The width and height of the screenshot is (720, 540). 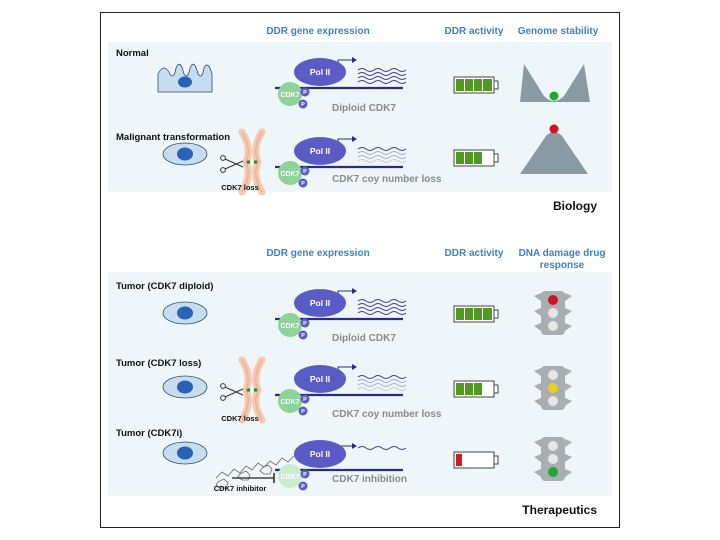 I want to click on row-label-tumor-diploid: Tumor (CDK7 diploid), so click(x=164, y=286).